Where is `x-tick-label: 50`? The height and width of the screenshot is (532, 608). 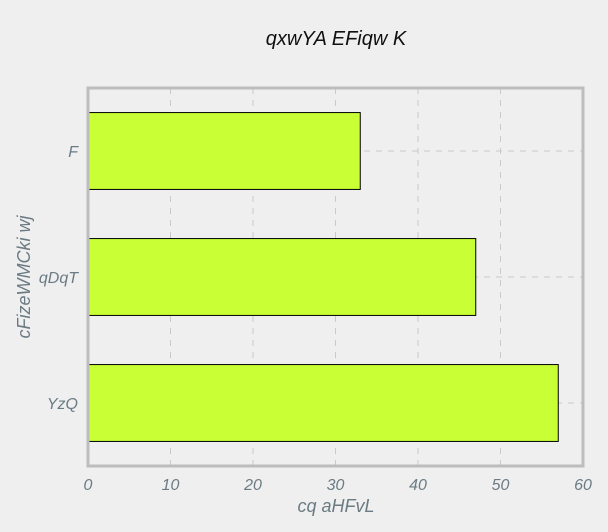 x-tick-label: 50 is located at coordinates (501, 485).